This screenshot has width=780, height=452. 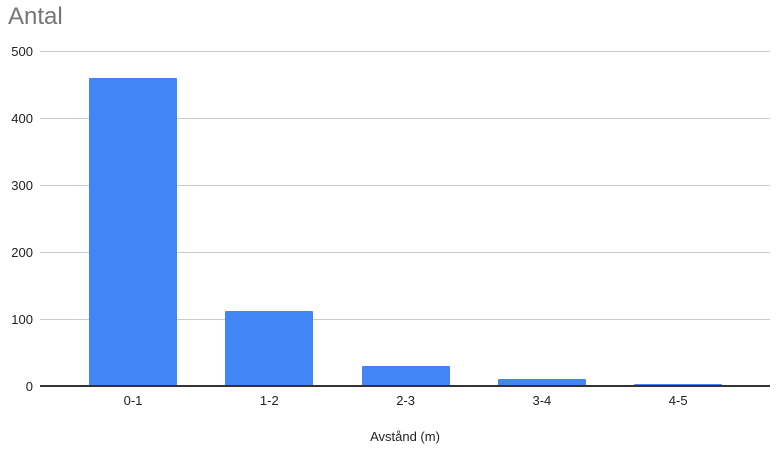 What do you see at coordinates (35, 16) in the screenshot?
I see `chart-title: Antal` at bounding box center [35, 16].